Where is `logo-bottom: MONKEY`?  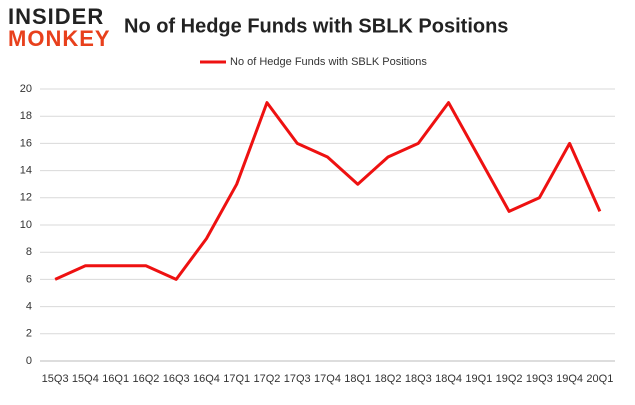 logo-bottom: MONKEY is located at coordinates (59, 38).